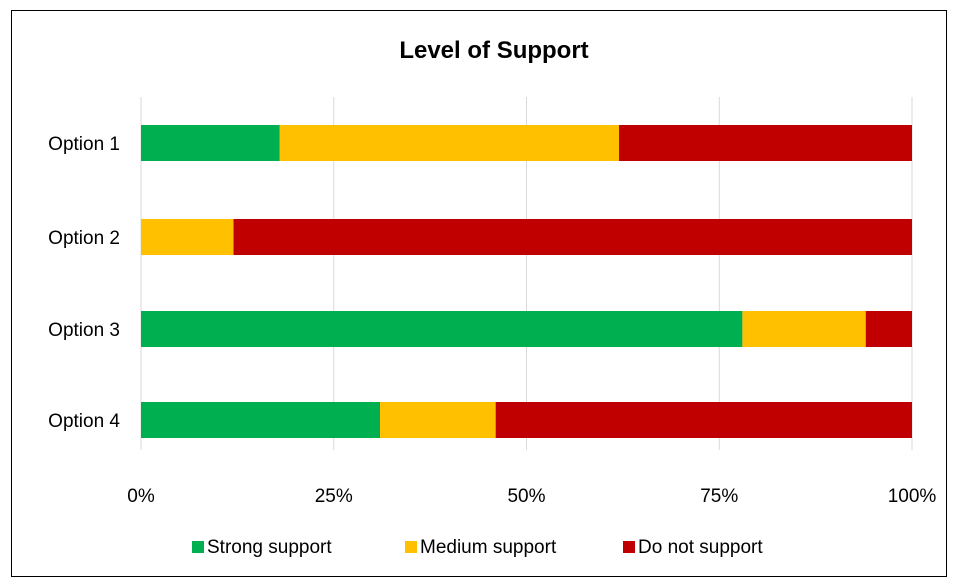 This screenshot has height=581, width=957. I want to click on x-tick-label: 100%, so click(912, 496).